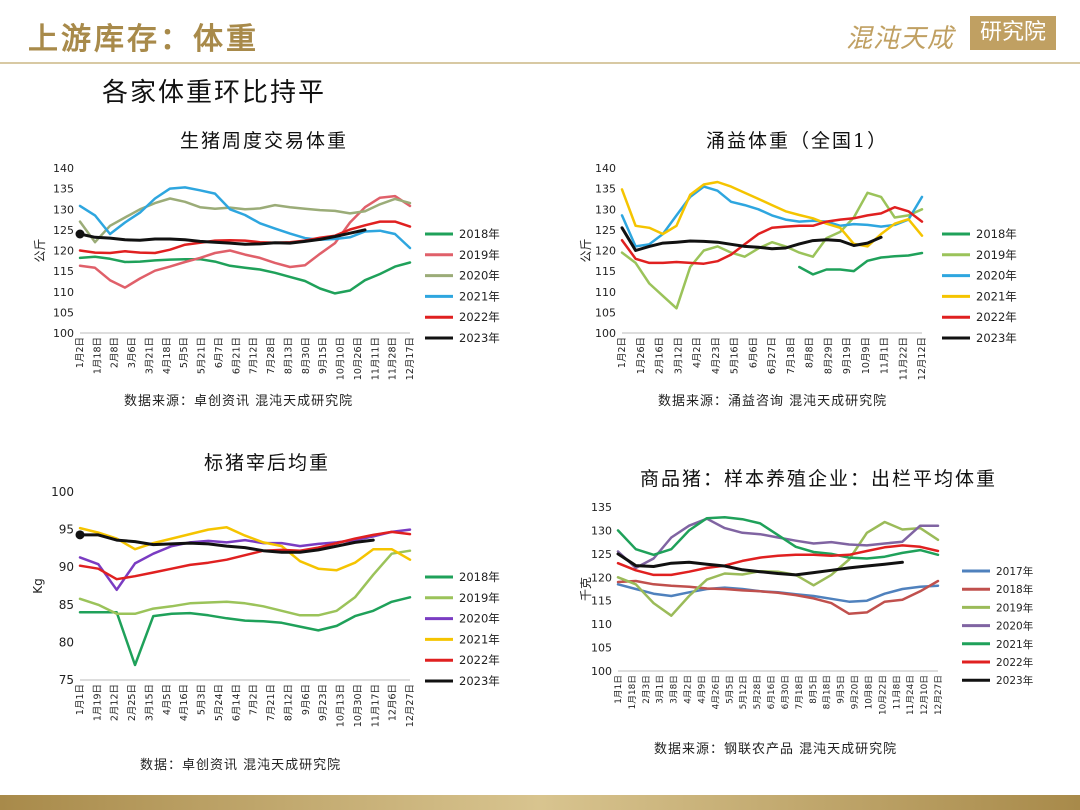 The width and height of the screenshot is (1080, 810). What do you see at coordinates (903, 358) in the screenshot?
I see `x-tick-label: 11月22日` at bounding box center [903, 358].